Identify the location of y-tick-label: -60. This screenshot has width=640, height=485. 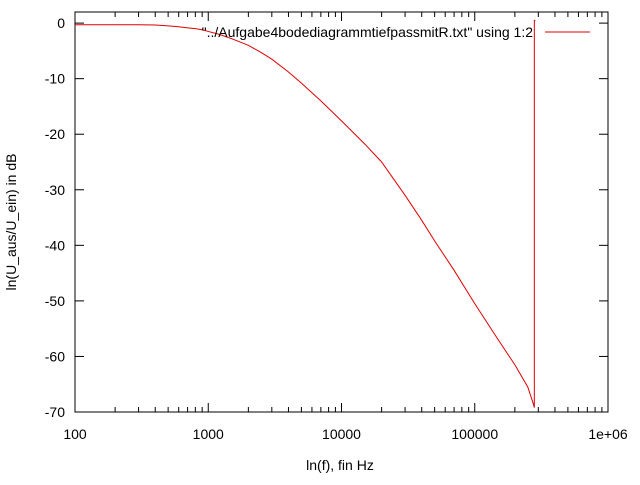
(55, 356).